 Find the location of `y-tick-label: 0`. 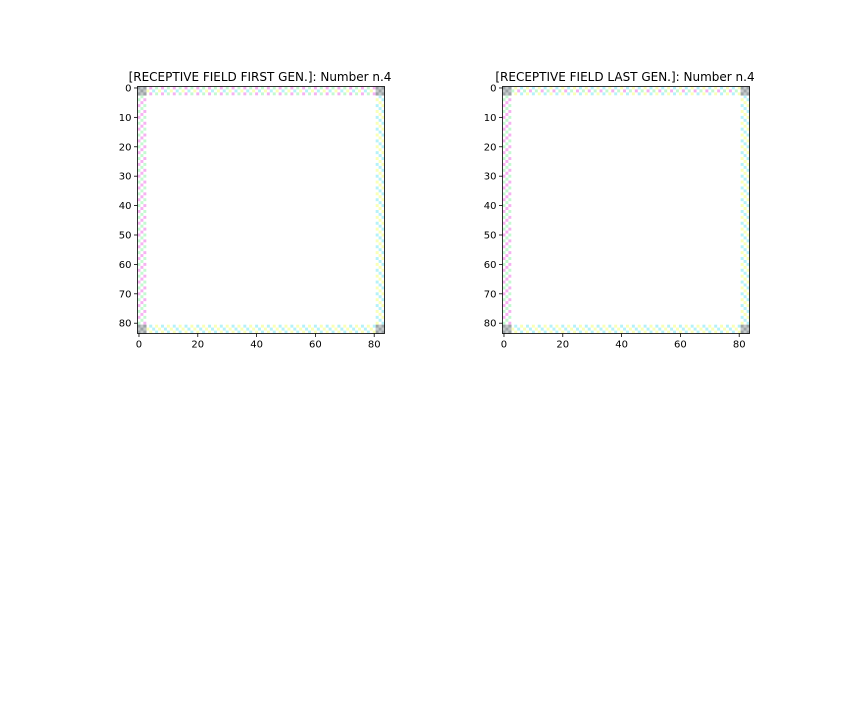

y-tick-label: 0 is located at coordinates (128, 88).